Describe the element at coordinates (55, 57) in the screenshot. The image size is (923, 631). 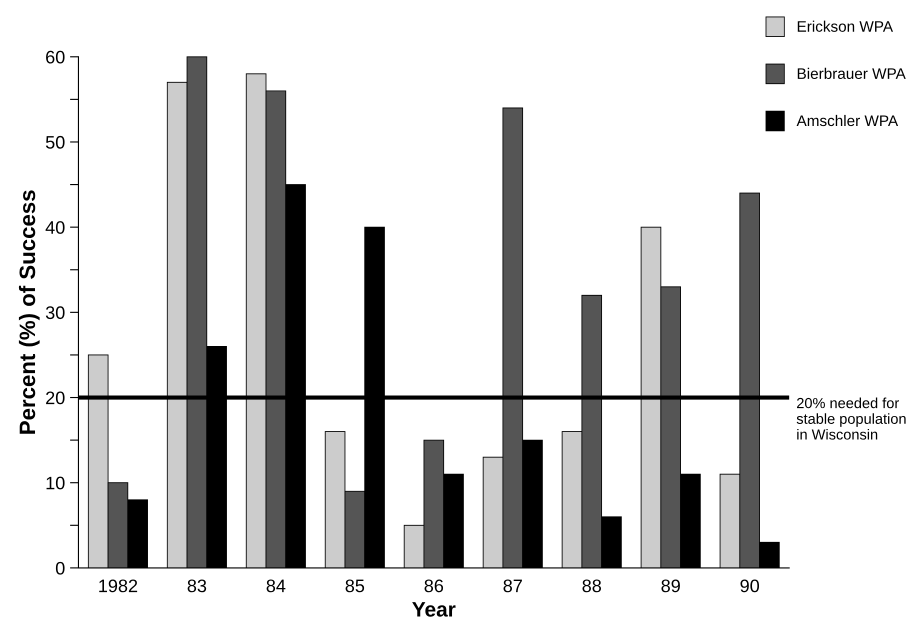
I see `y-tick-label: 60` at that location.